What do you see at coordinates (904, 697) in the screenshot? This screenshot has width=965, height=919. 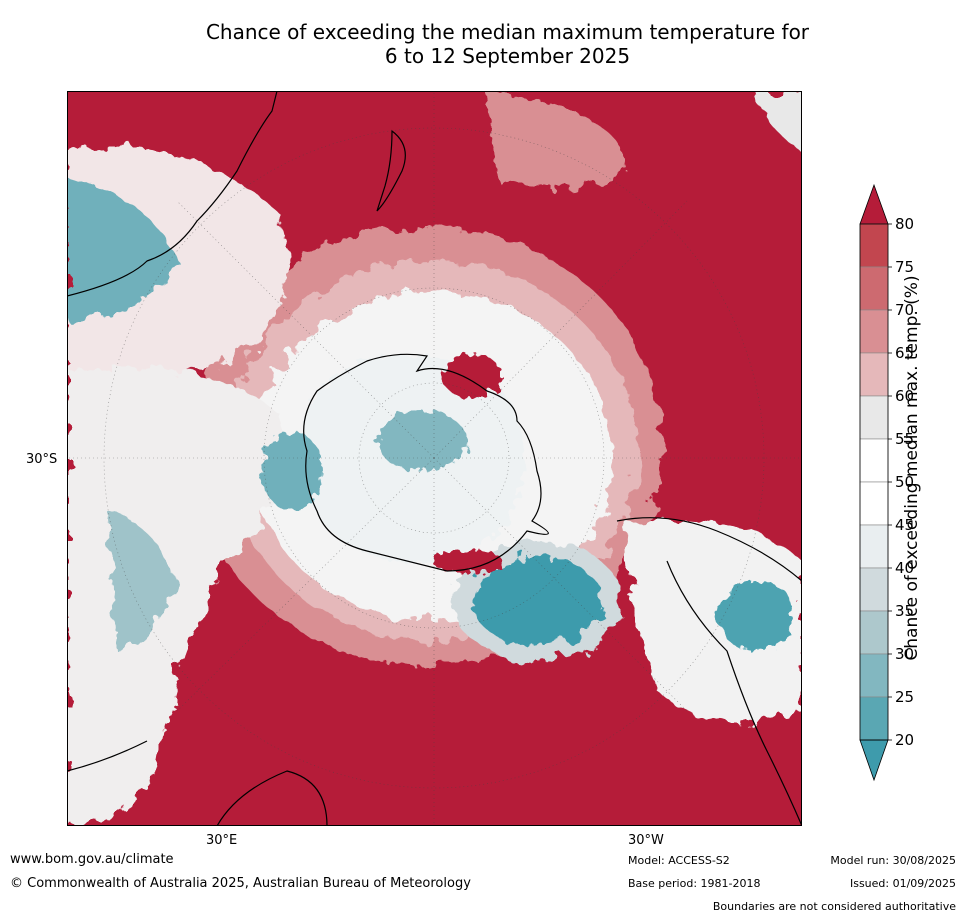 I see `colorbar-tick-label: 25` at bounding box center [904, 697].